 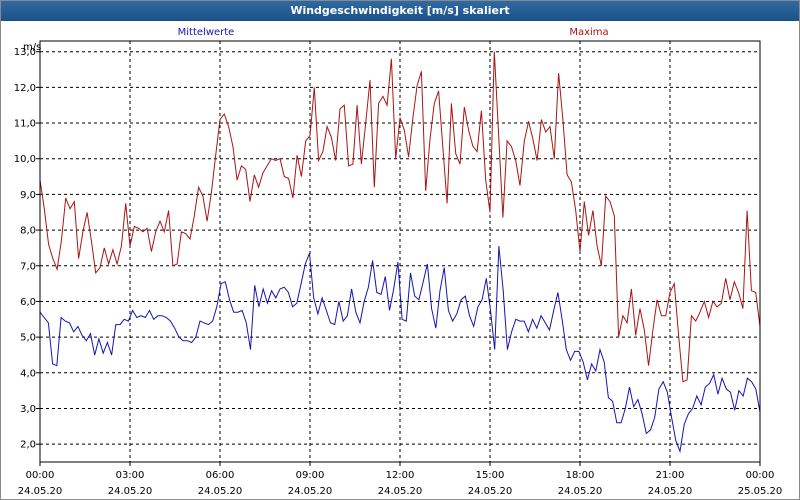 What do you see at coordinates (28, 302) in the screenshot?
I see `y-tick-label: 6,0` at bounding box center [28, 302].